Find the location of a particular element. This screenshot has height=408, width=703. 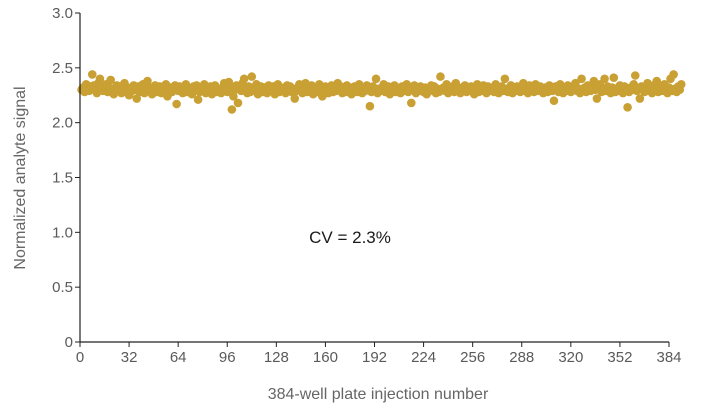

y-tick-label: 0 is located at coordinates (69, 342).